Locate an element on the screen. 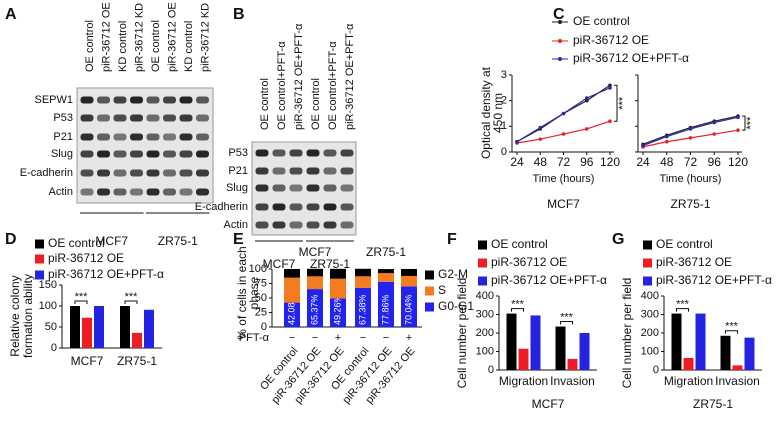 This screenshot has height=428, width=778. lane-label: KD control is located at coordinates (123, 46).